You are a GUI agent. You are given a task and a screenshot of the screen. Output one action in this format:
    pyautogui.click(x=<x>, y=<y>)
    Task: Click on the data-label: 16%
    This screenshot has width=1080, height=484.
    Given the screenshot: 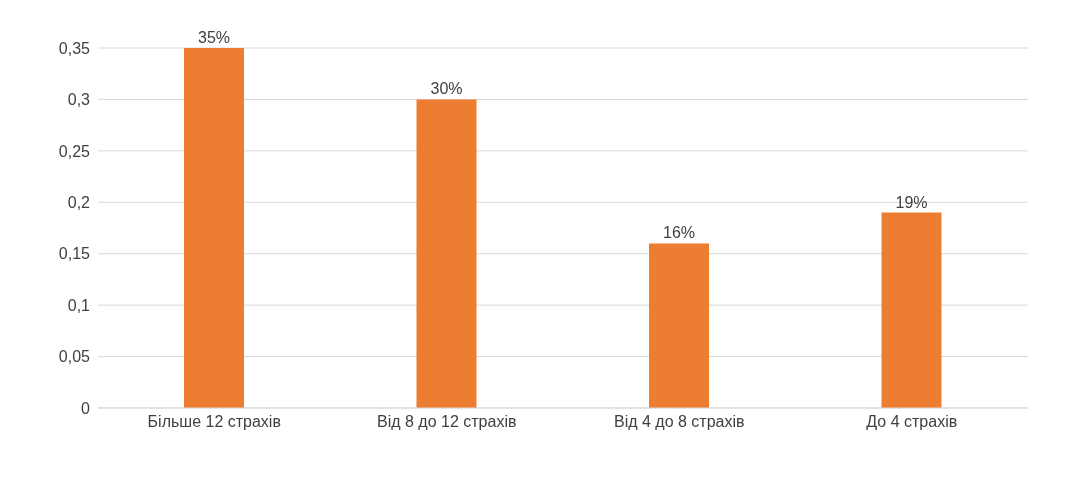 What is the action you would take?
    pyautogui.click(x=679, y=233)
    